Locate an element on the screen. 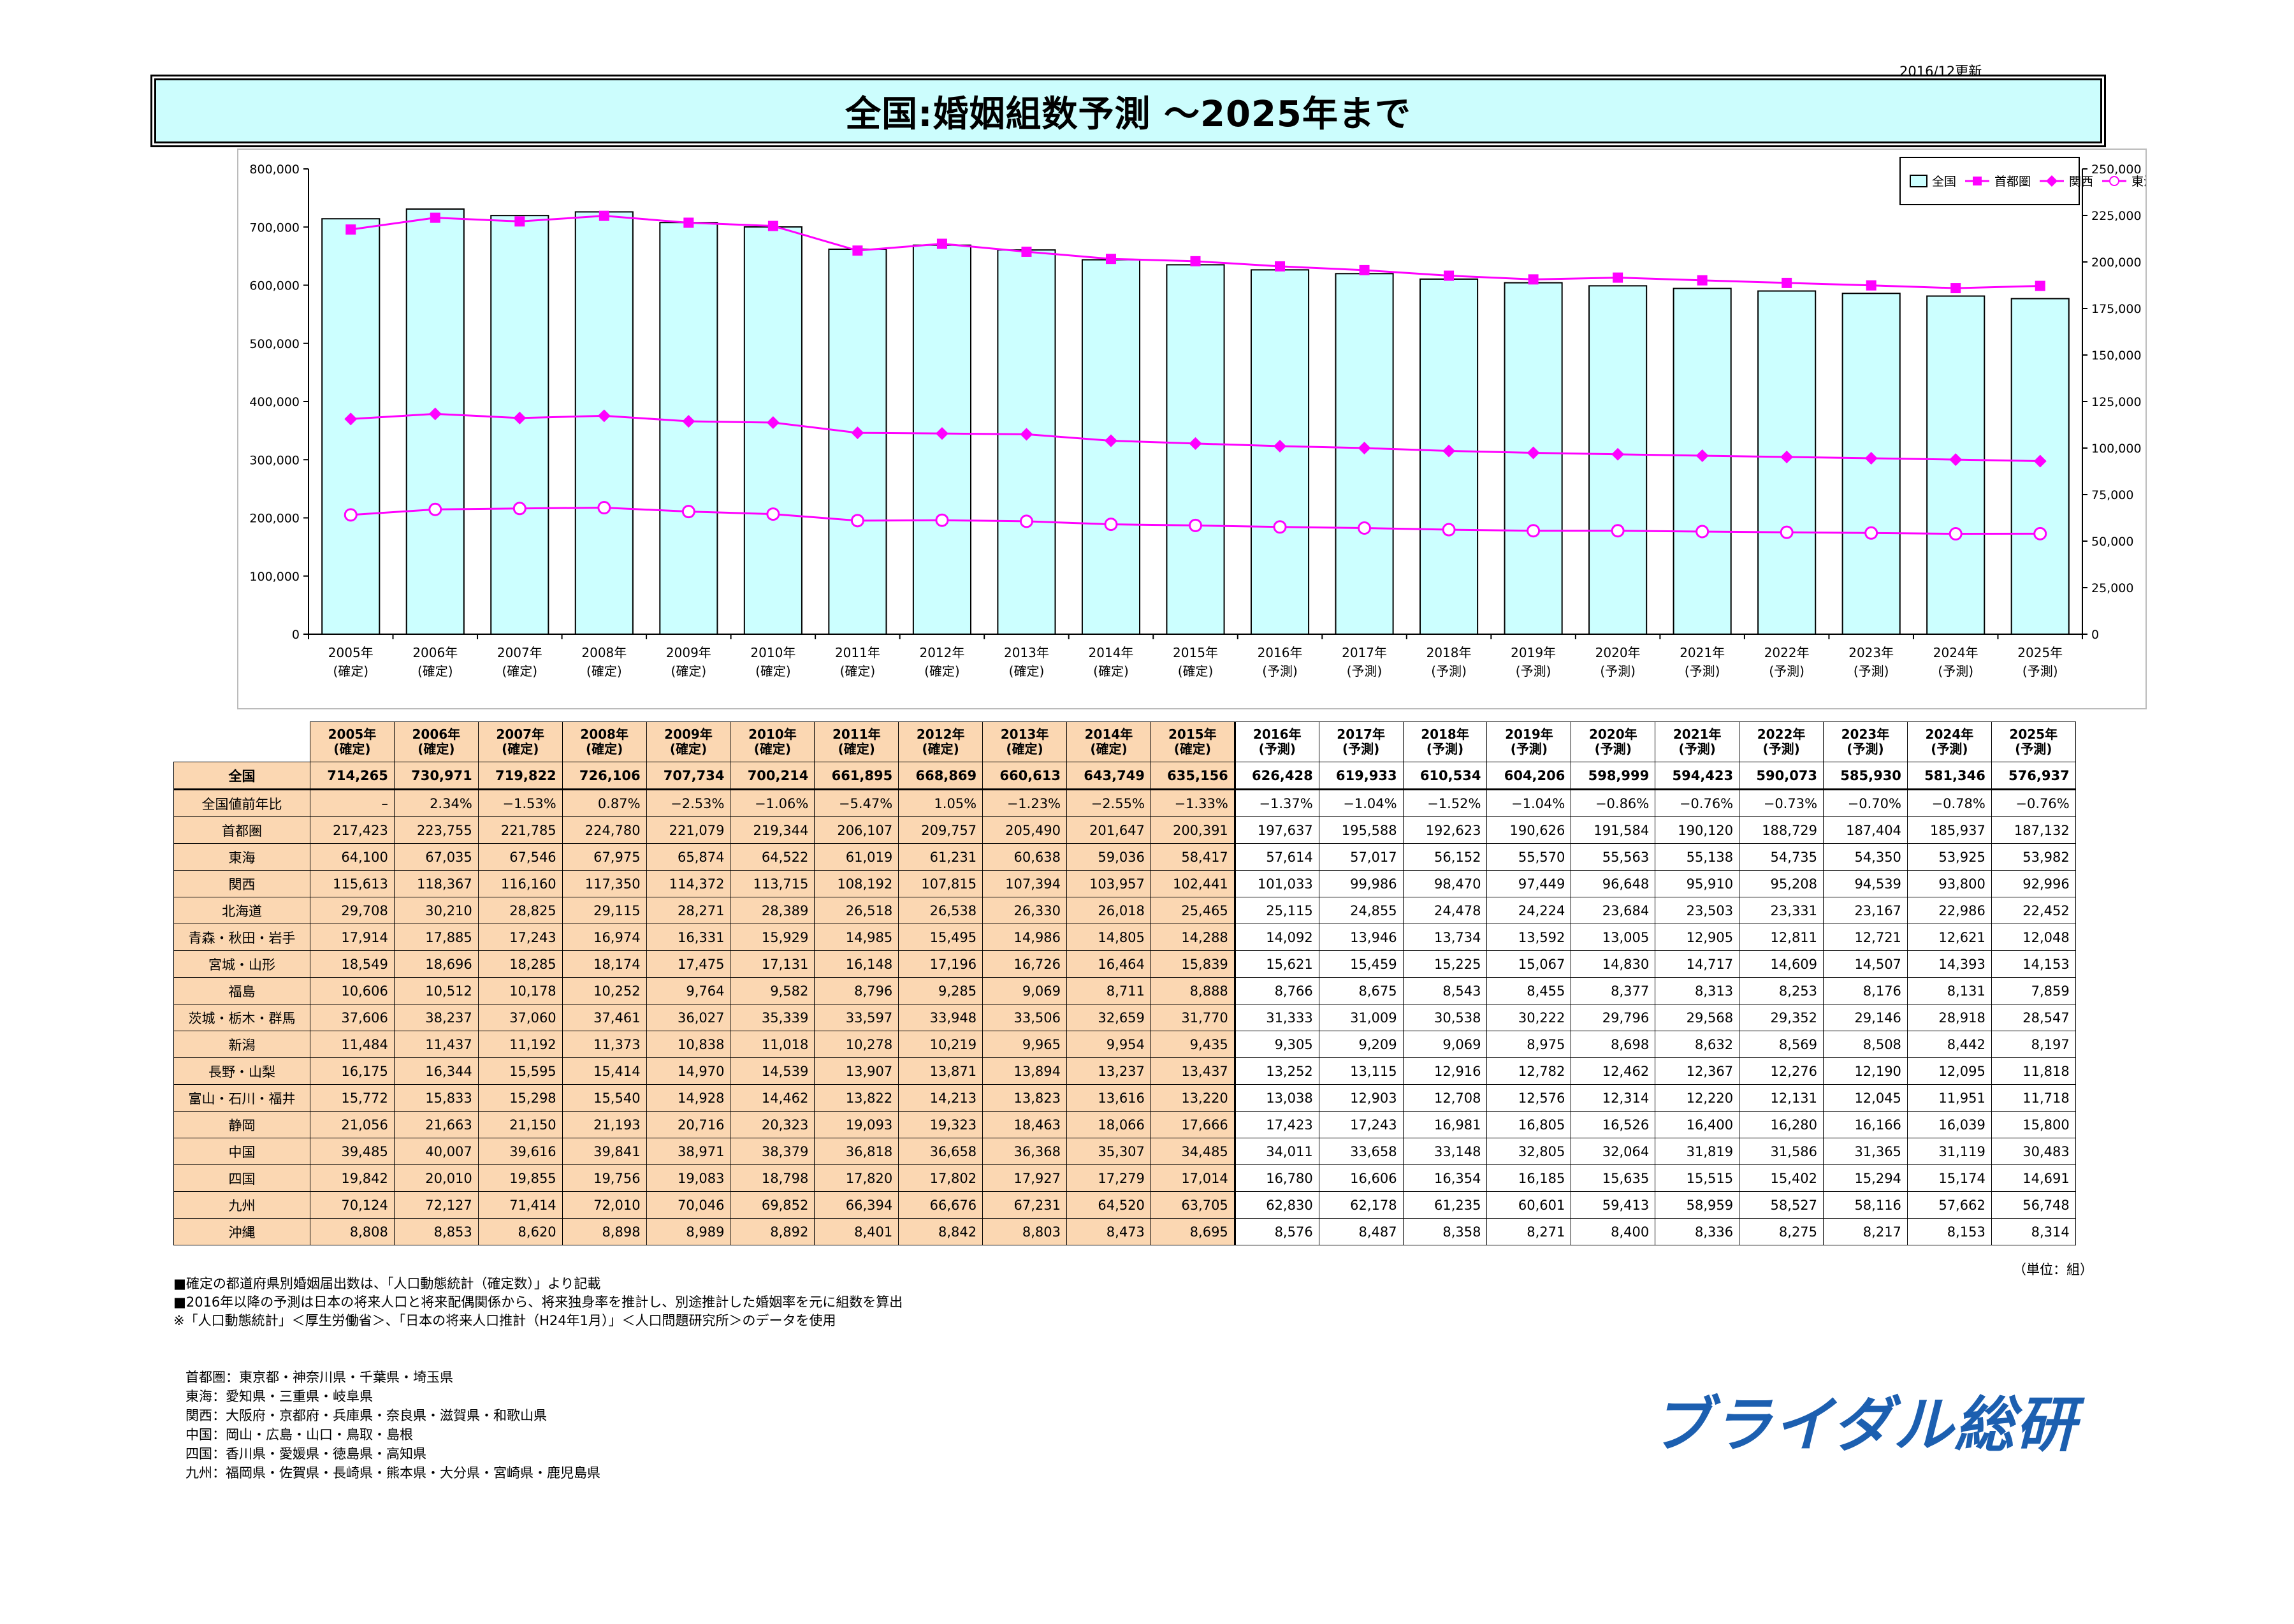 This screenshot has width=2294, height=1624. table-cell: 8,313 is located at coordinates (1697, 990).